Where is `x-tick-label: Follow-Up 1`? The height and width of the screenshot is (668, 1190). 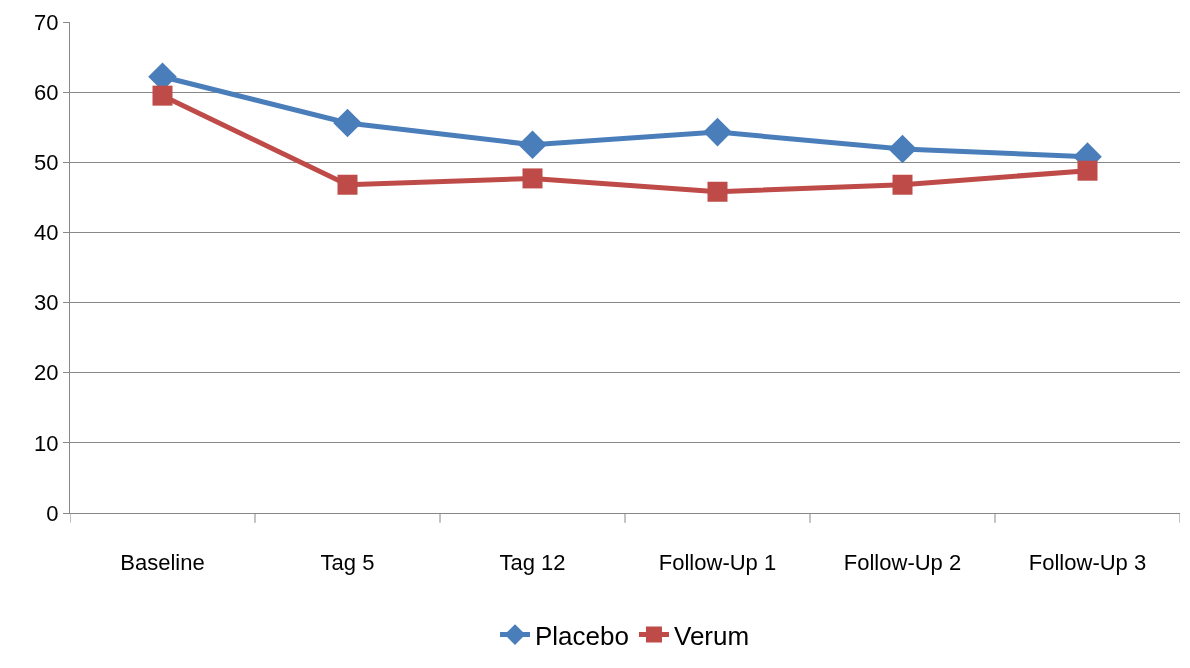
x-tick-label: Follow-Up 1 is located at coordinates (717, 563).